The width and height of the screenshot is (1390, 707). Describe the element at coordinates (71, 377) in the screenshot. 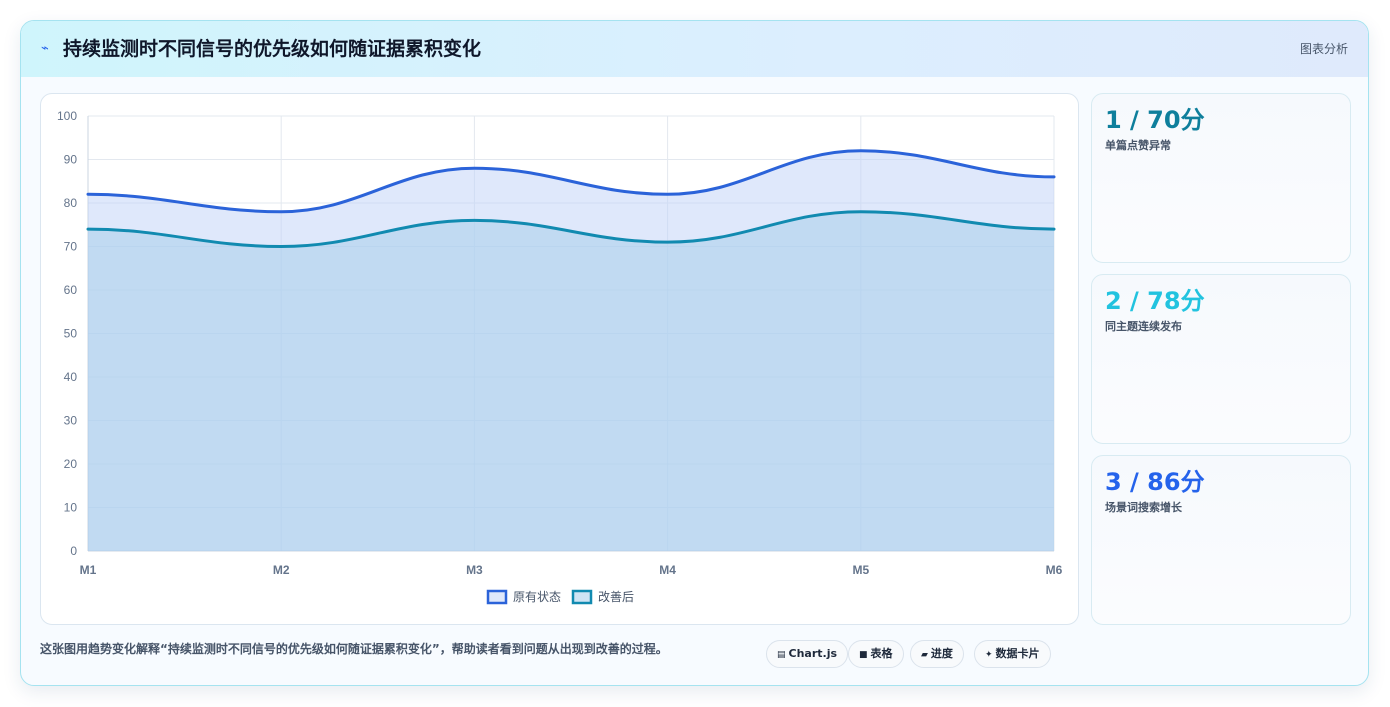

I see `y-tick-label: 40` at that location.